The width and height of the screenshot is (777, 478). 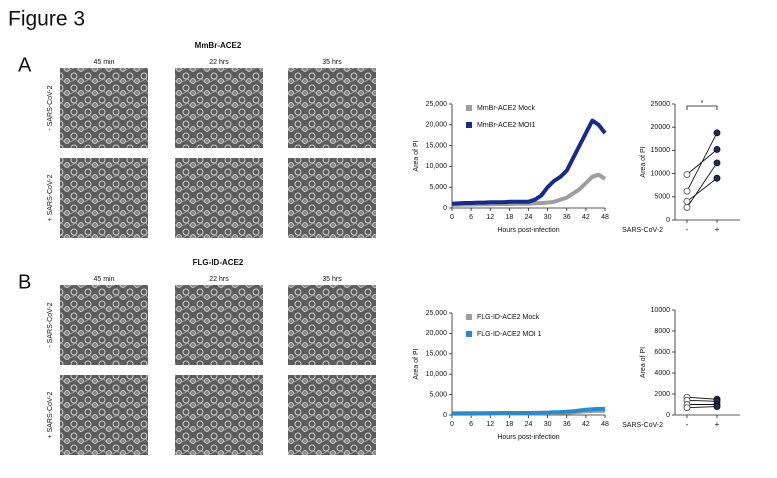 What do you see at coordinates (24, 282) in the screenshot?
I see `panel-label: B` at bounding box center [24, 282].